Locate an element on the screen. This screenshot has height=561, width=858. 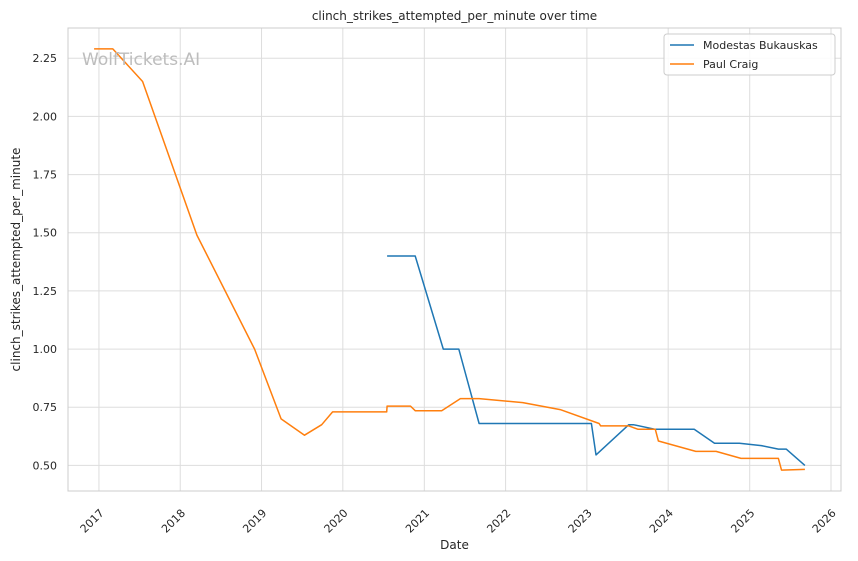
y-tick-label: 2.00 is located at coordinates (45, 116).